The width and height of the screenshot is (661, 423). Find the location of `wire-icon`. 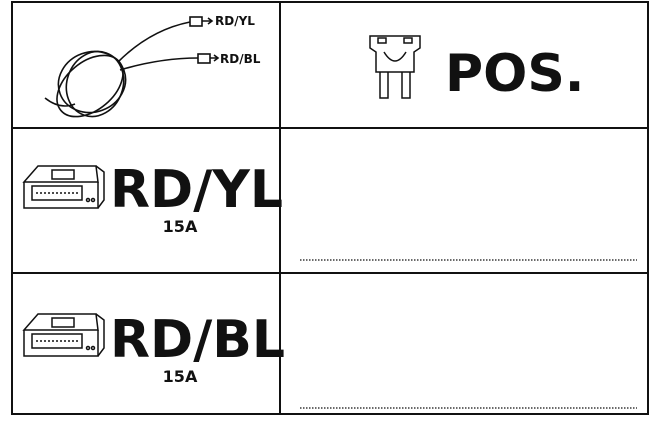

wire-icon is located at coordinates (132, 67).